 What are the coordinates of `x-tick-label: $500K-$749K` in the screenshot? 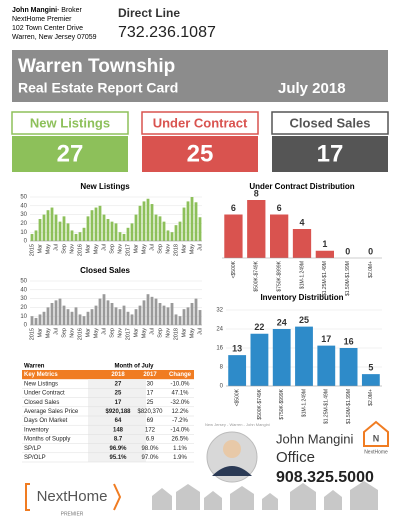 It's located at (260, 403).